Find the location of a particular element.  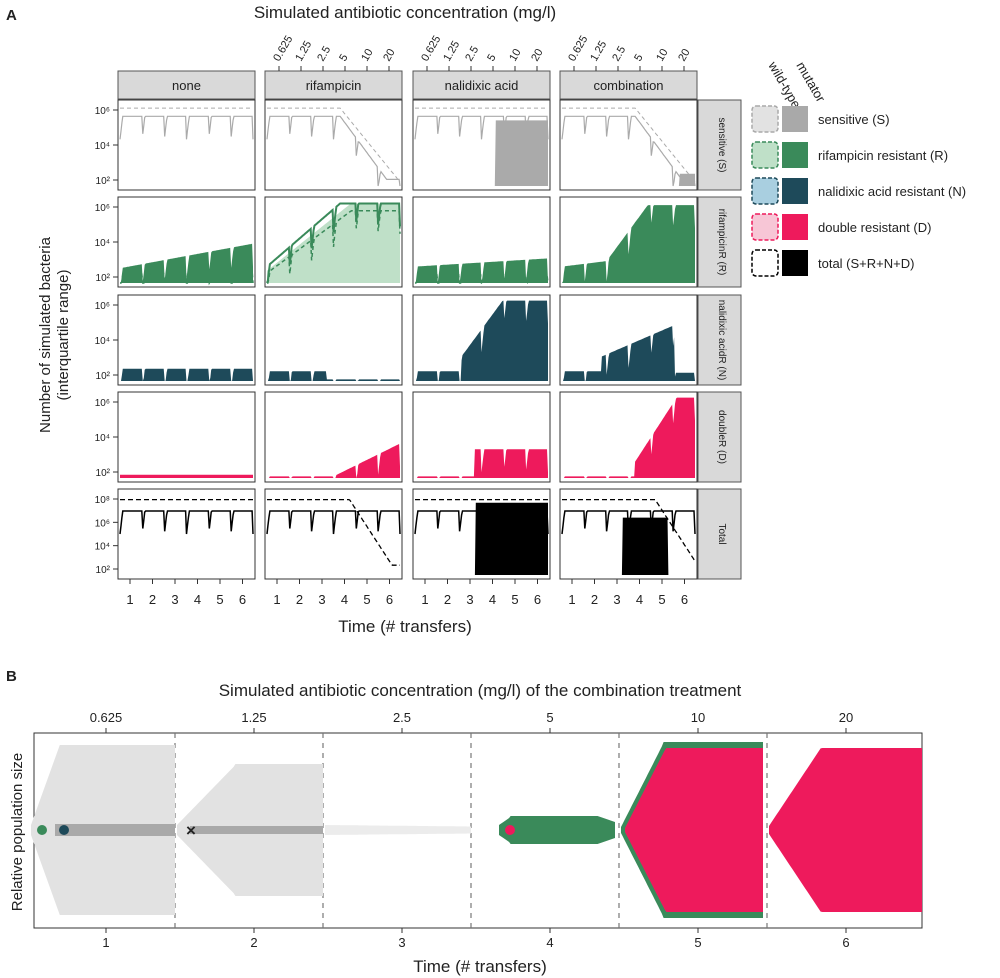

b-rifampicin-mutation-marker is located at coordinates (42, 830).